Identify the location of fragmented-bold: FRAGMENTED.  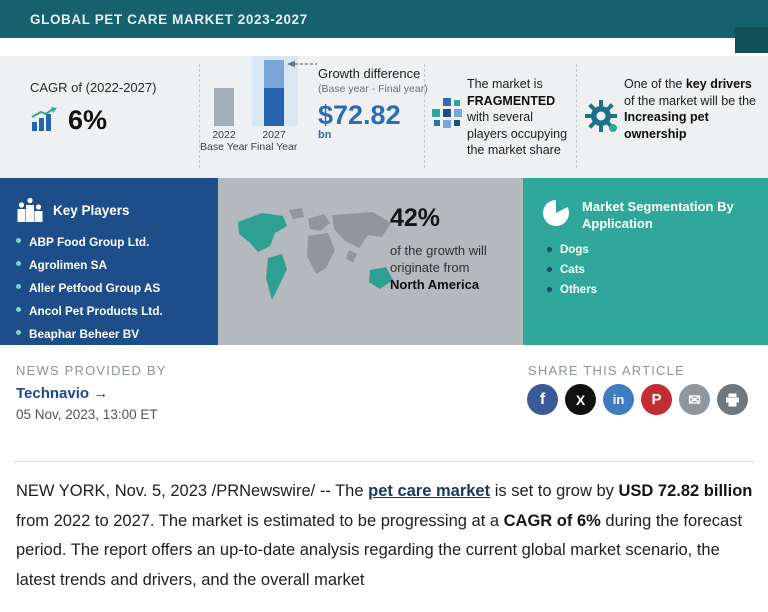
(511, 100).